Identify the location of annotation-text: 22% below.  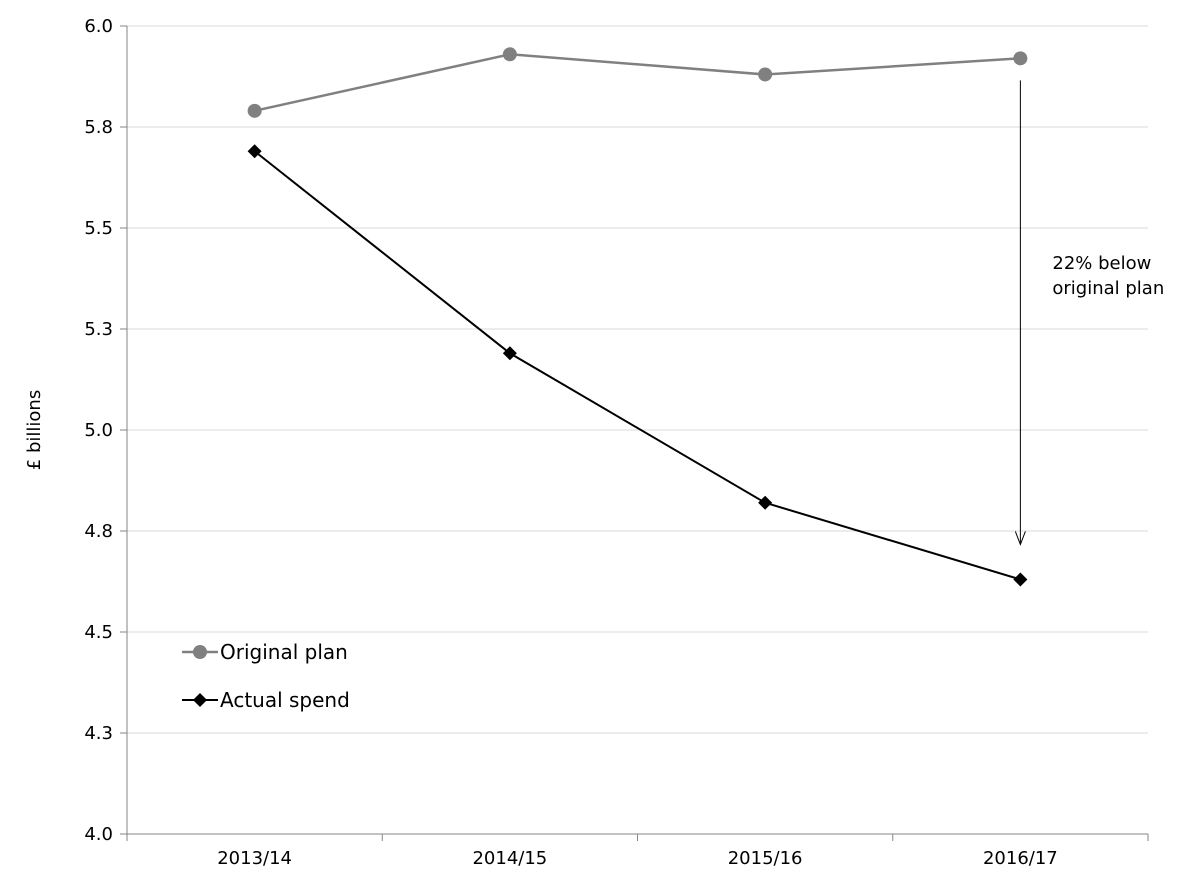
(1101, 263).